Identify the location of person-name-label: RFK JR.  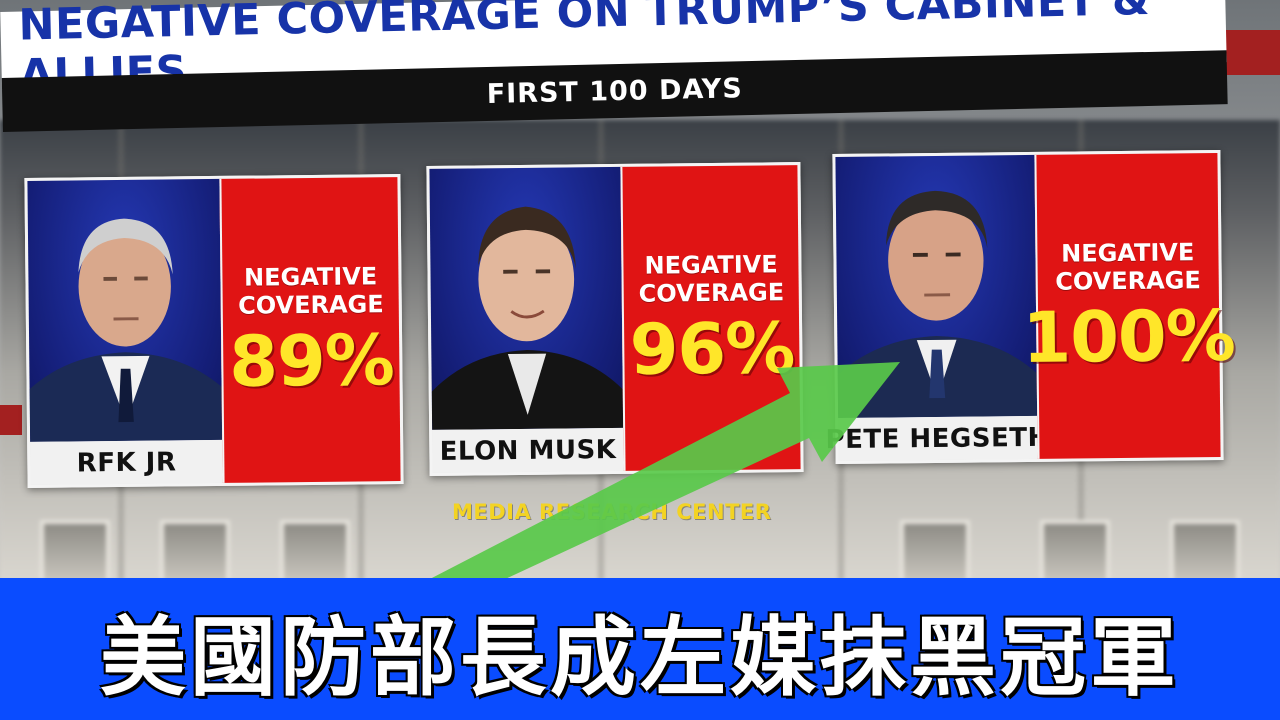
(126, 462).